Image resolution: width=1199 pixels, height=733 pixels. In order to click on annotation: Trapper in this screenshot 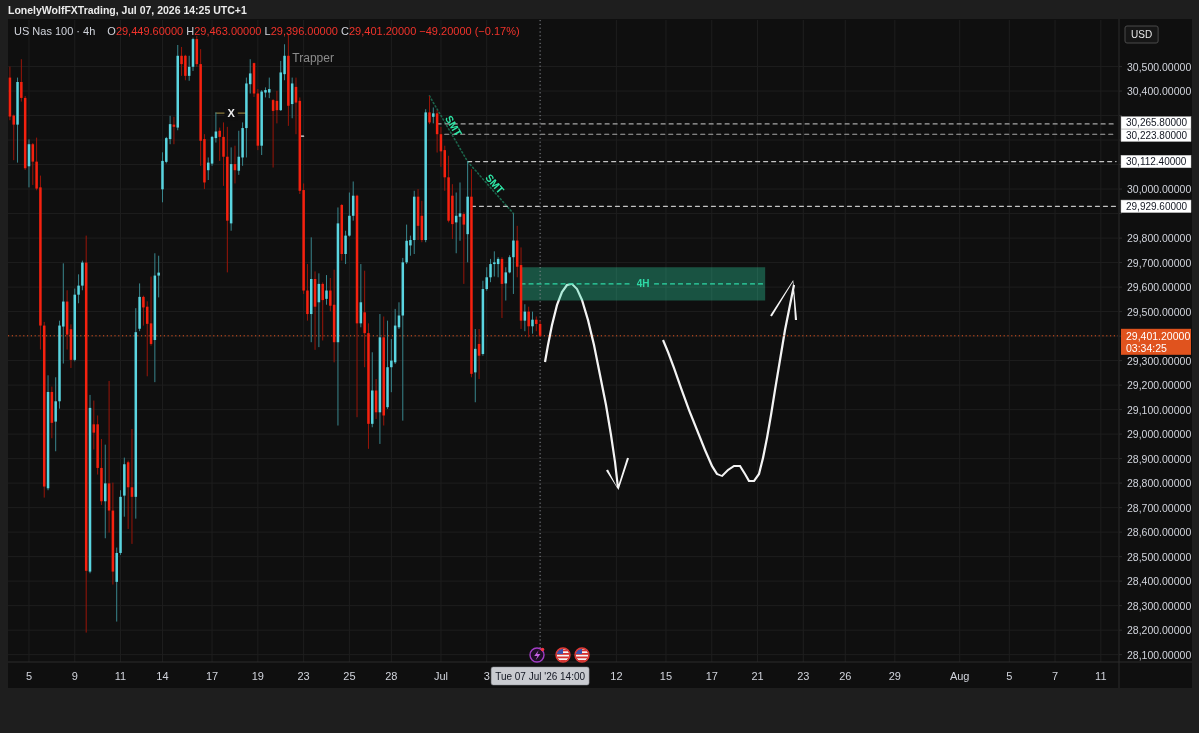, I will do `click(313, 58)`.